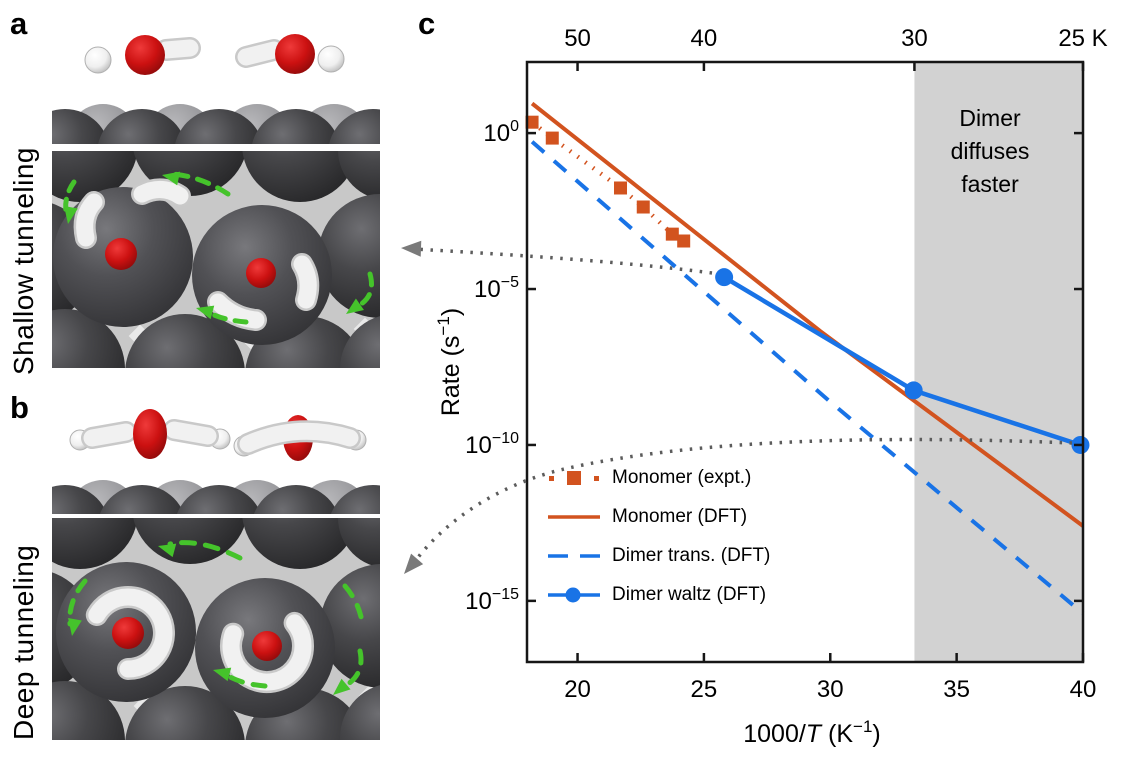 Image resolution: width=1128 pixels, height=771 pixels. I want to click on deep-tunneling-label: Deep tunneling, so click(23, 642).